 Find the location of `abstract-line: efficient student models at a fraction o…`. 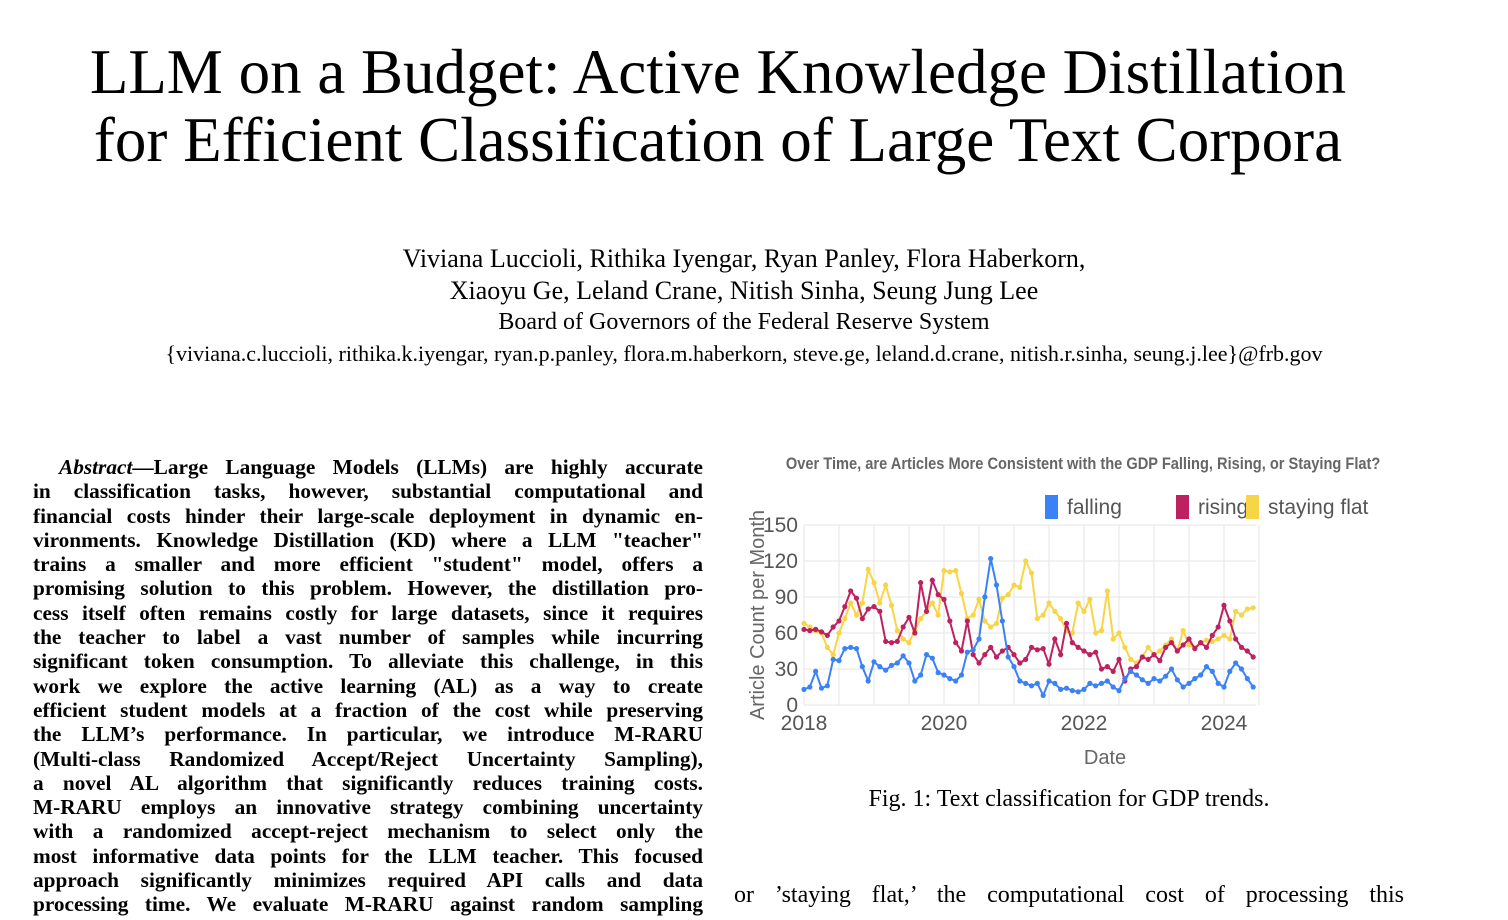

abstract-line: efficient student models at a fraction o… is located at coordinates (368, 709).